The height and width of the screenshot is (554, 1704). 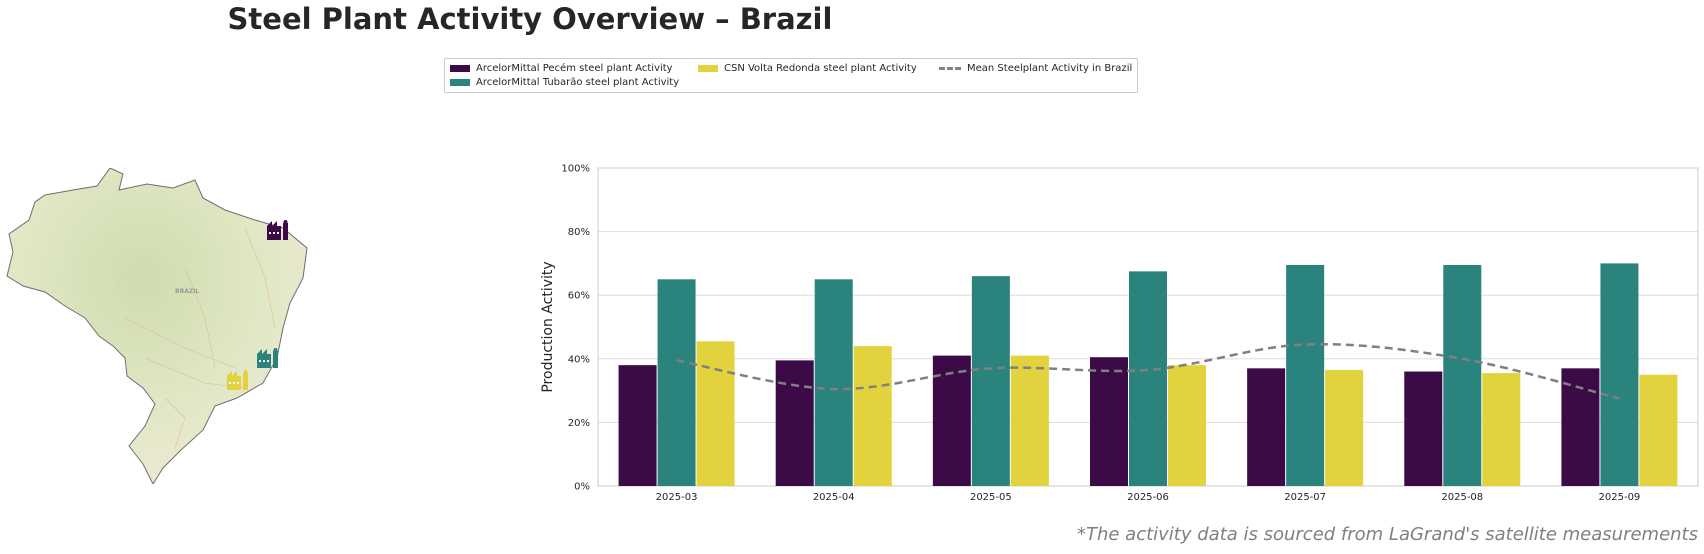 What do you see at coordinates (950, 68) in the screenshot?
I see `legend-swatch-mean` at bounding box center [950, 68].